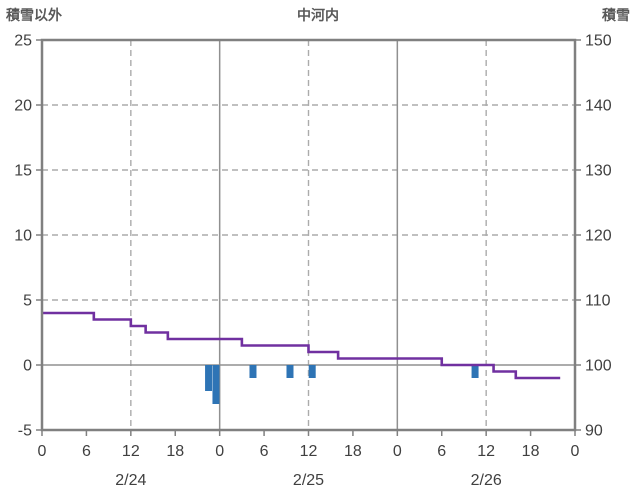  I want to click on left-tick-label: 25, so click(23, 41).